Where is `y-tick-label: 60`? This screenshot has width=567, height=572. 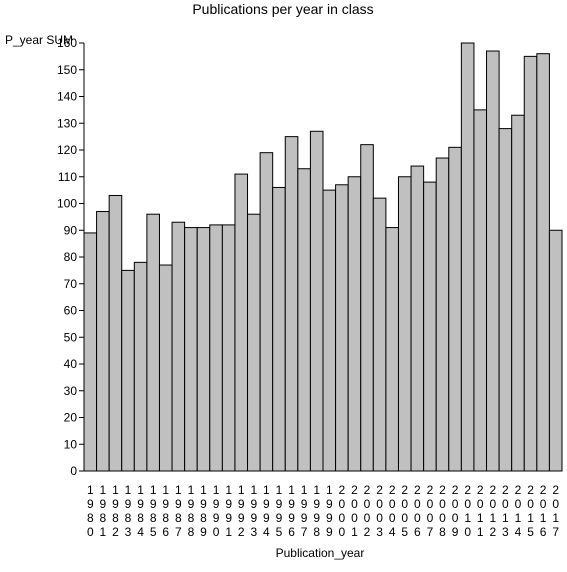 y-tick-label: 60 is located at coordinates (71, 311).